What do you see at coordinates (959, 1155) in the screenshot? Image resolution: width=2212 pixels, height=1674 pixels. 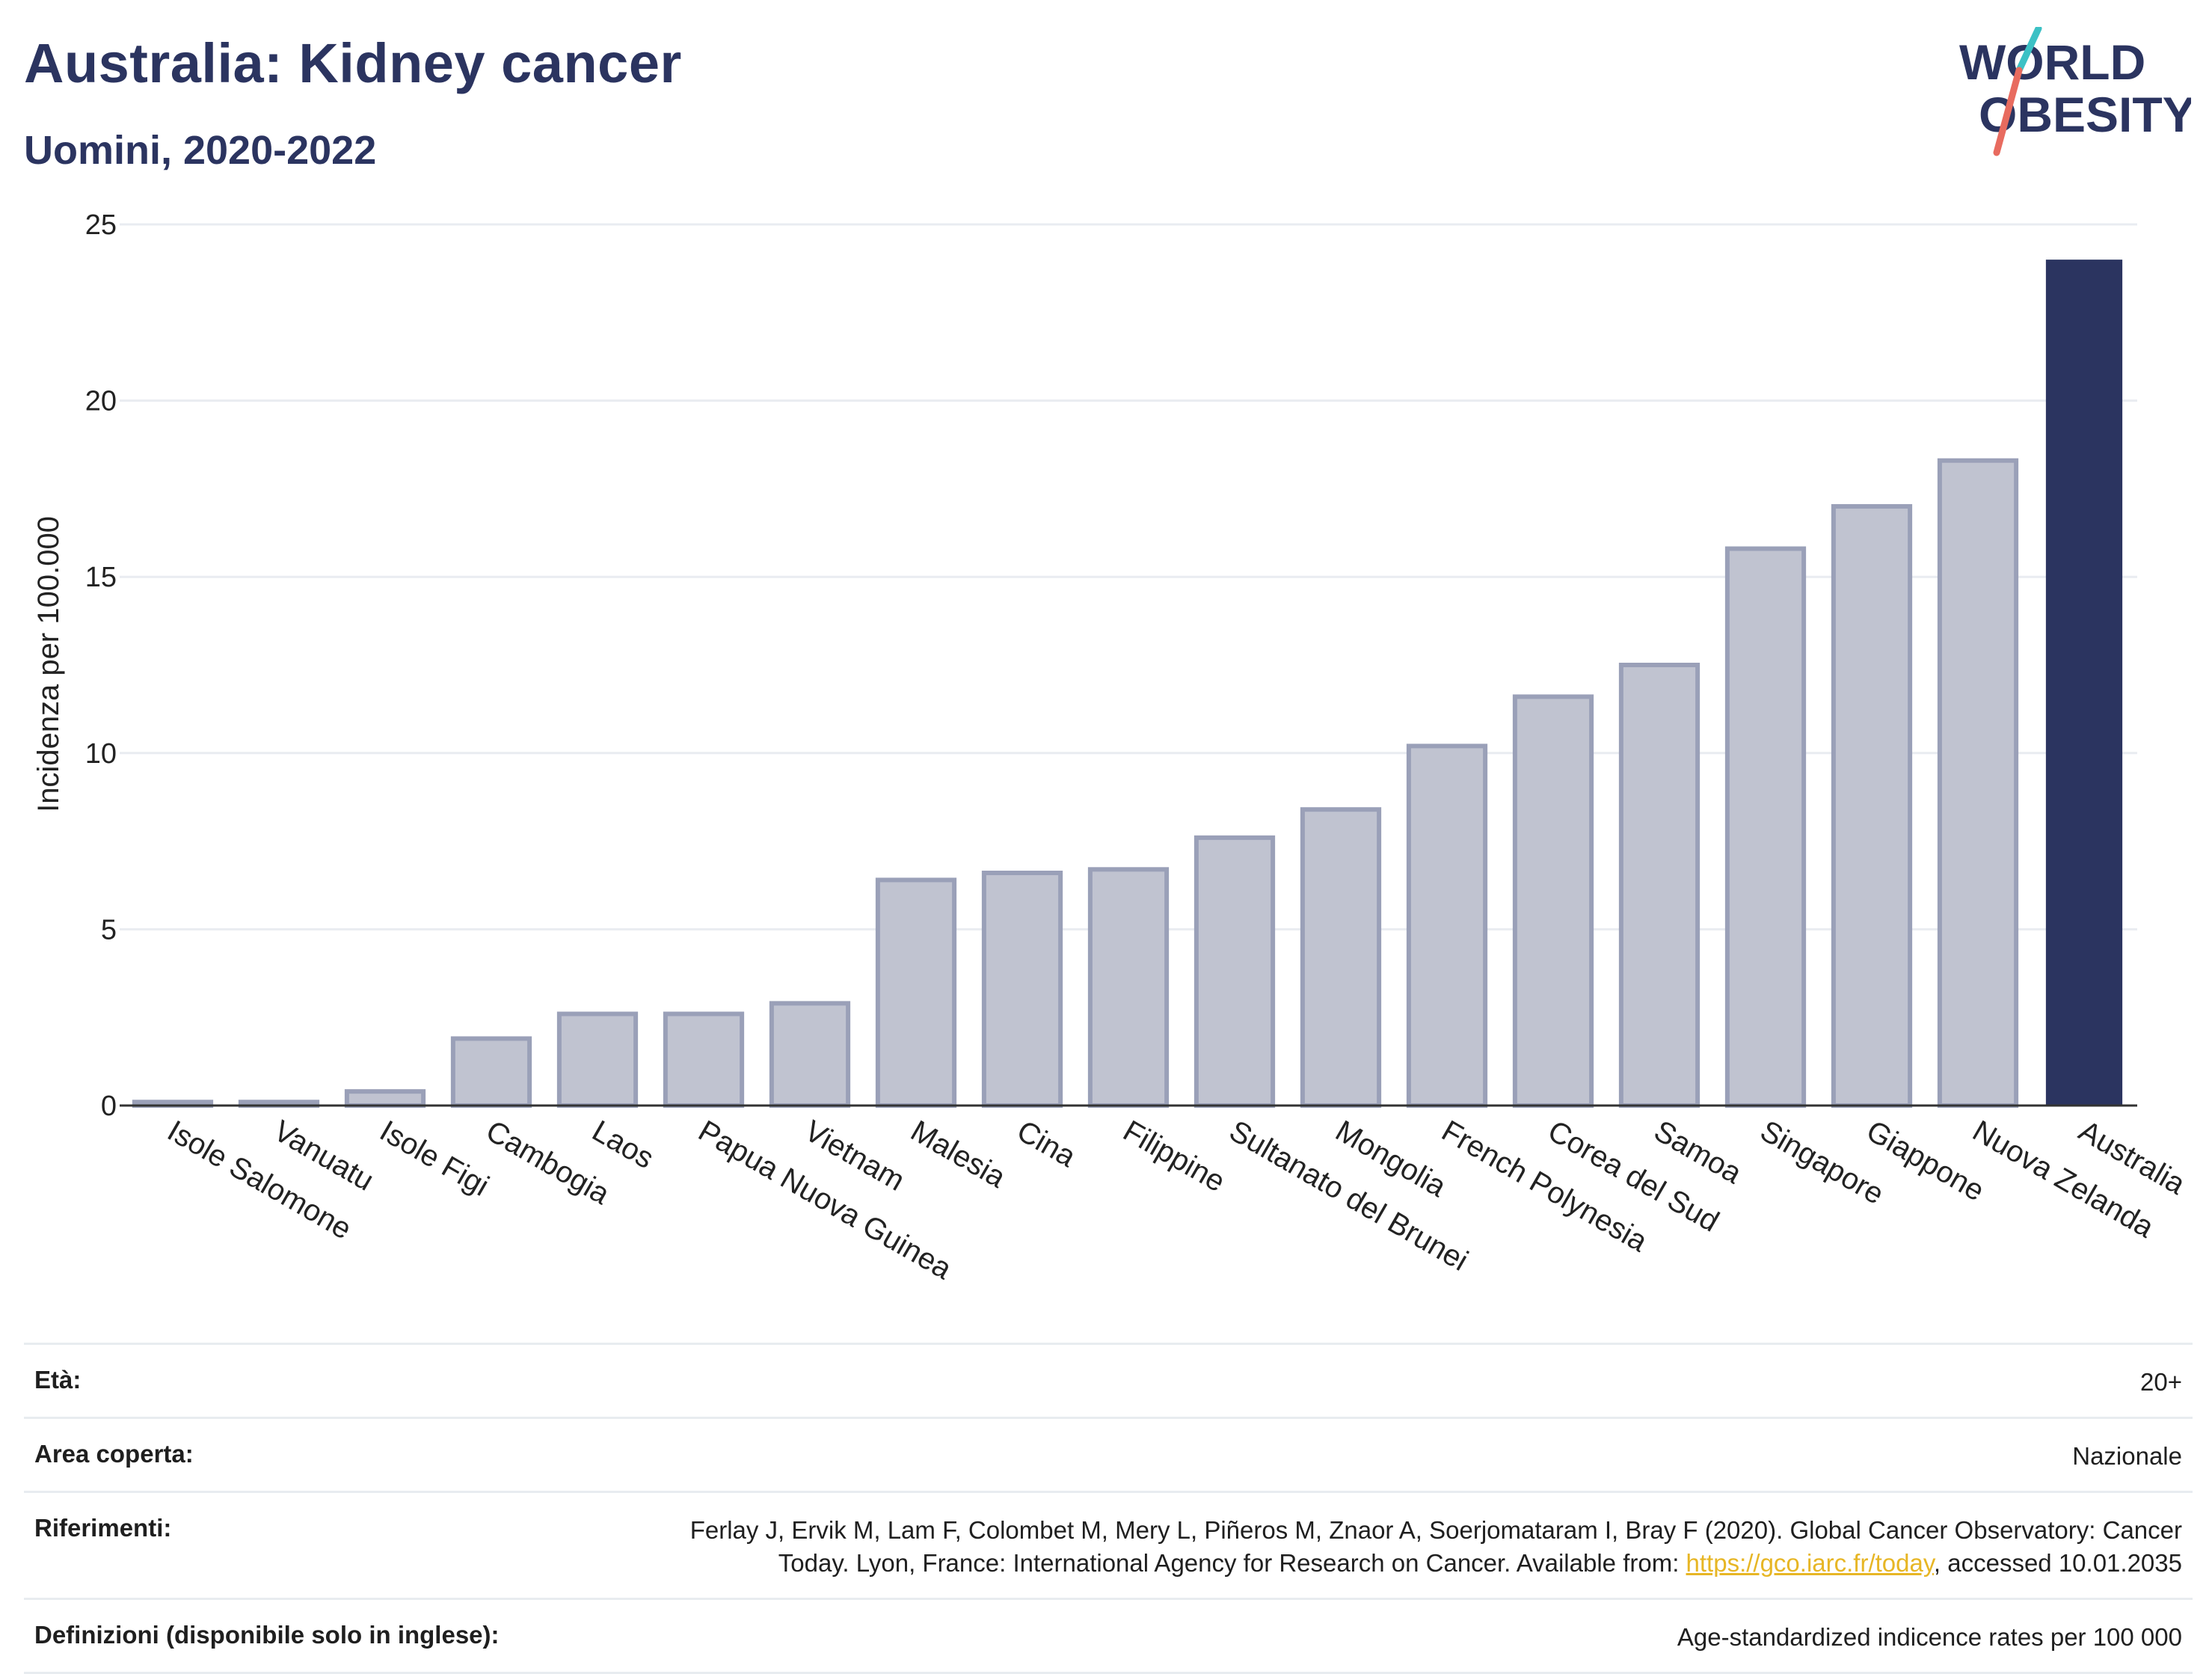 I see `x-tick-label: Malesia` at bounding box center [959, 1155].